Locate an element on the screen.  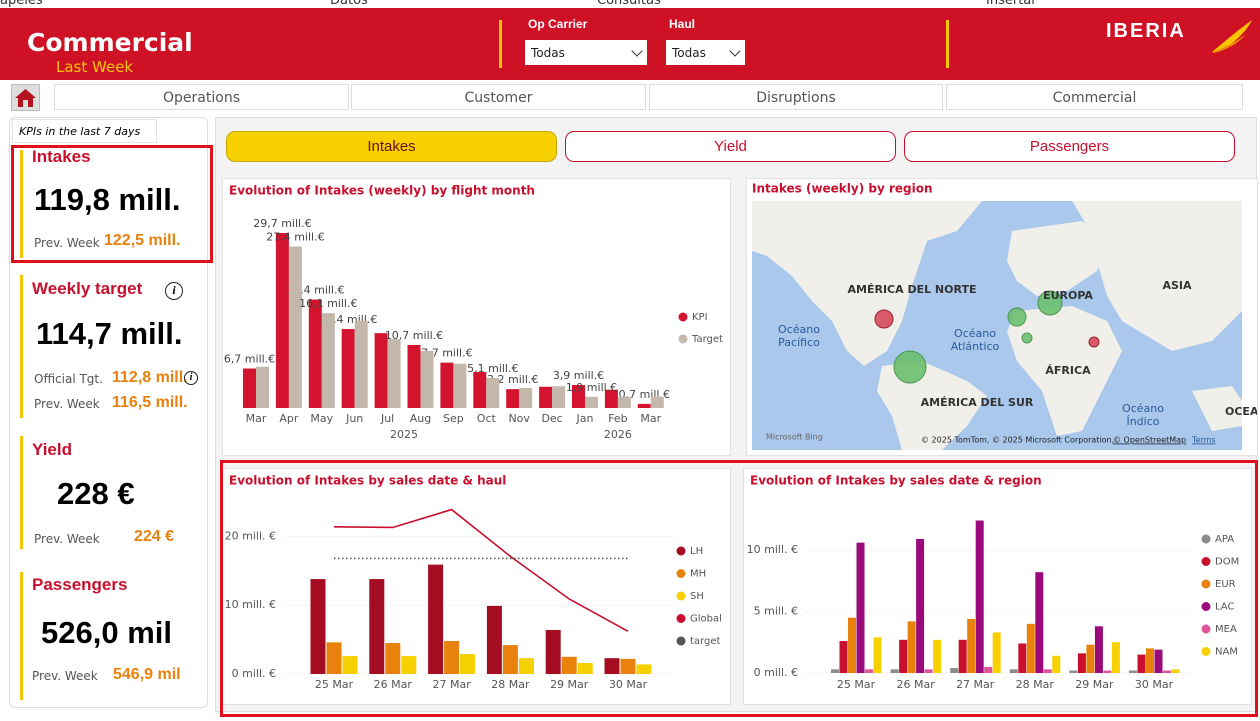
logo-mark is located at coordinates (1232, 36).